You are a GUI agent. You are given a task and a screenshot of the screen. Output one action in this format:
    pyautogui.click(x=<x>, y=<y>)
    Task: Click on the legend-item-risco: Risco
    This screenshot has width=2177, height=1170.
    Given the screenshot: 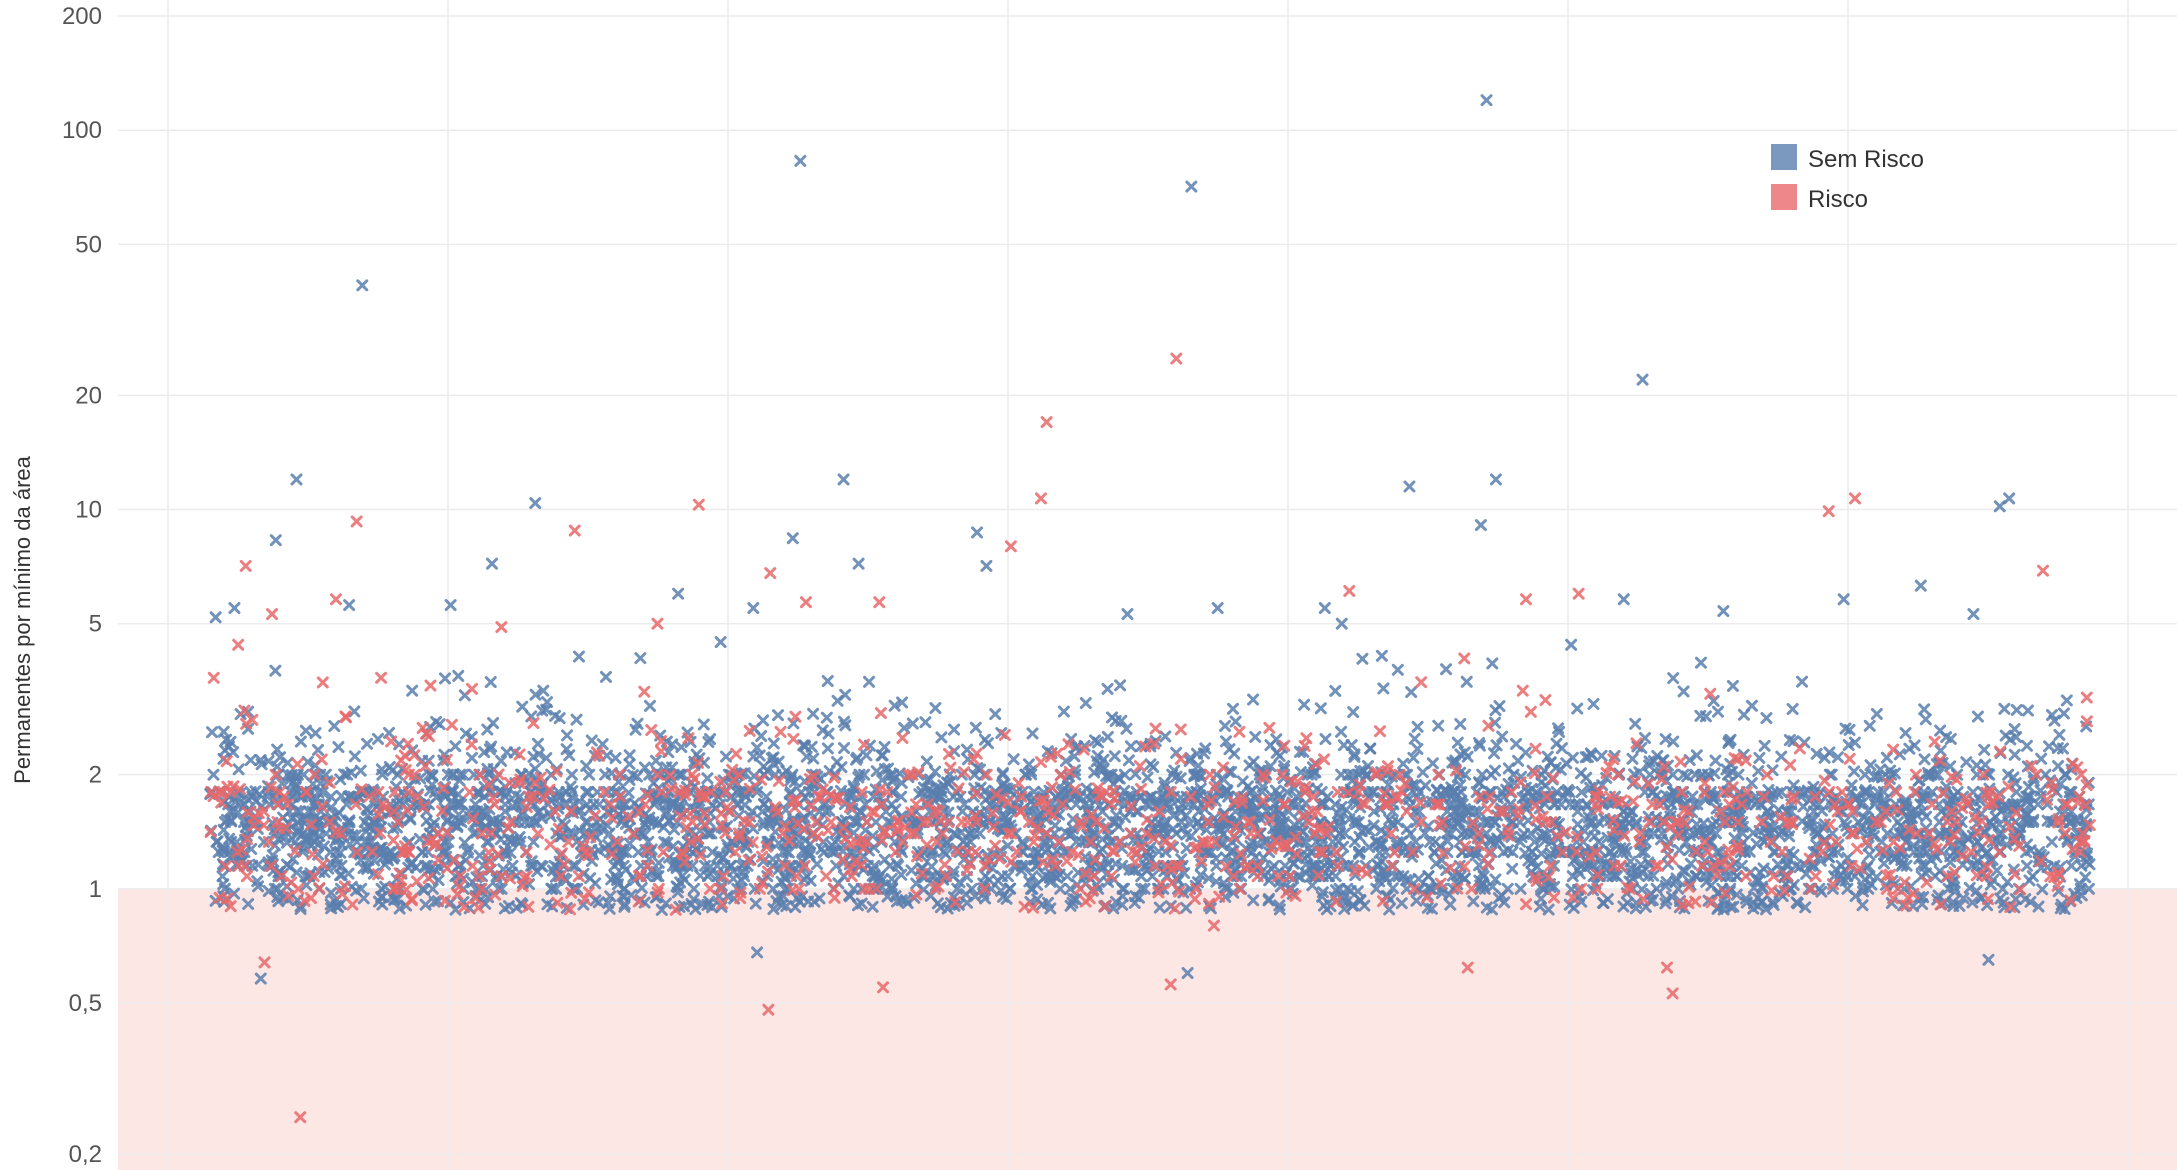 What is the action you would take?
    pyautogui.click(x=1819, y=198)
    